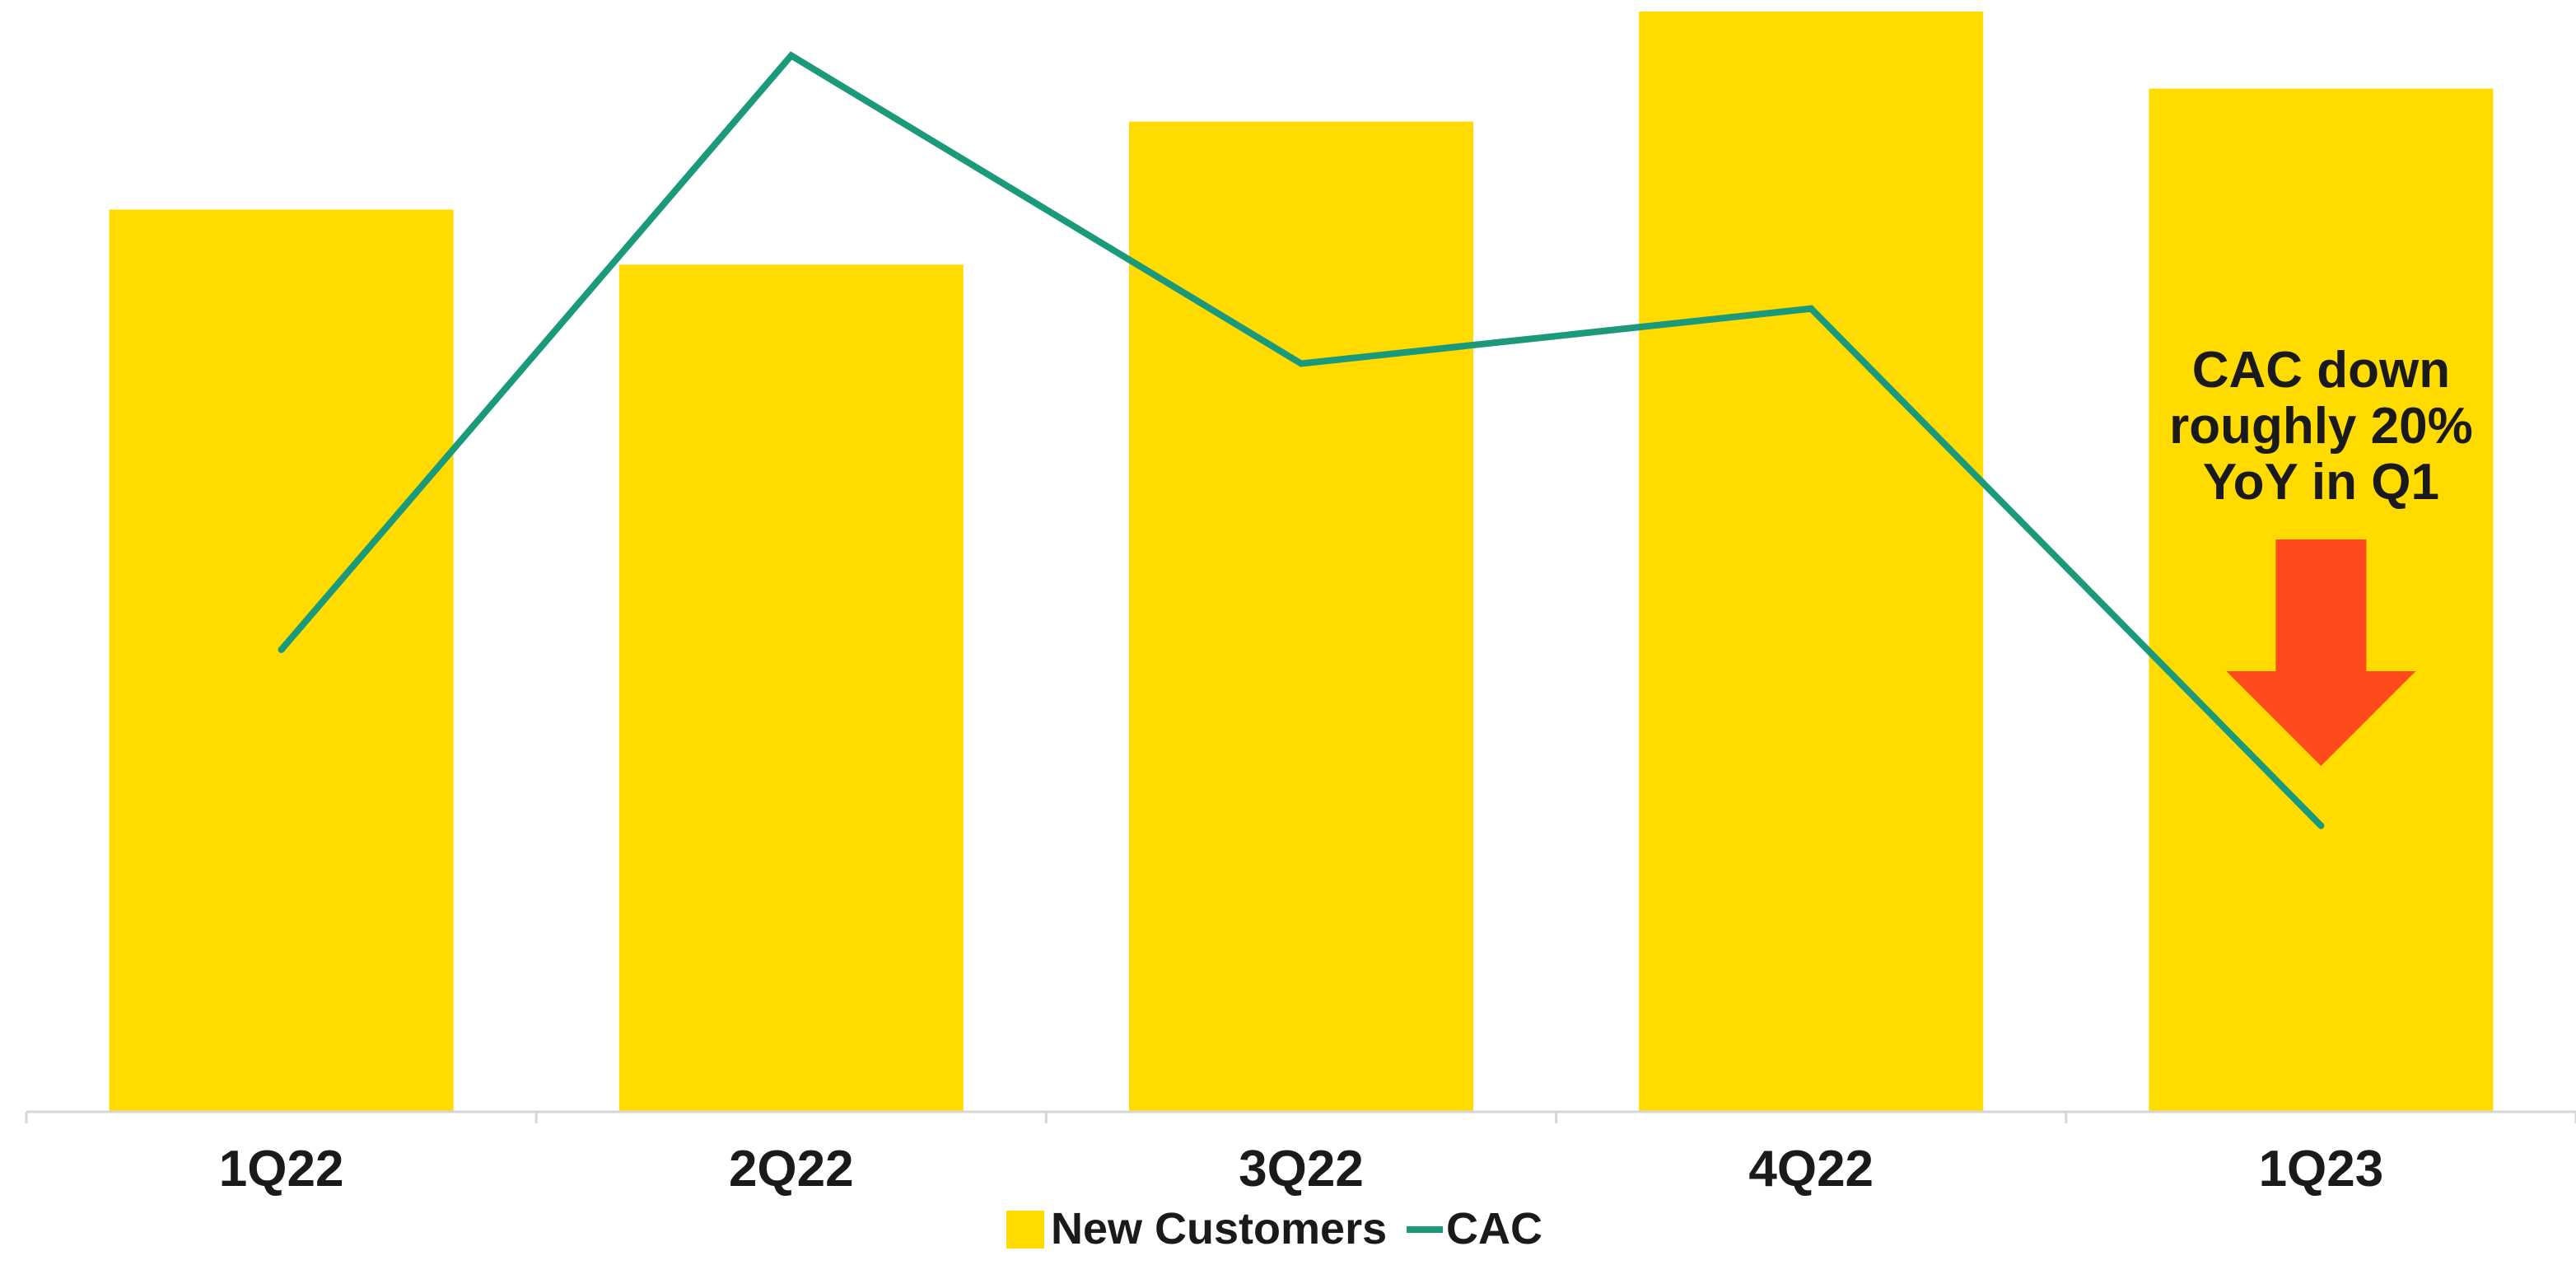  I want to click on down-arrow-icon, so click(2321, 653).